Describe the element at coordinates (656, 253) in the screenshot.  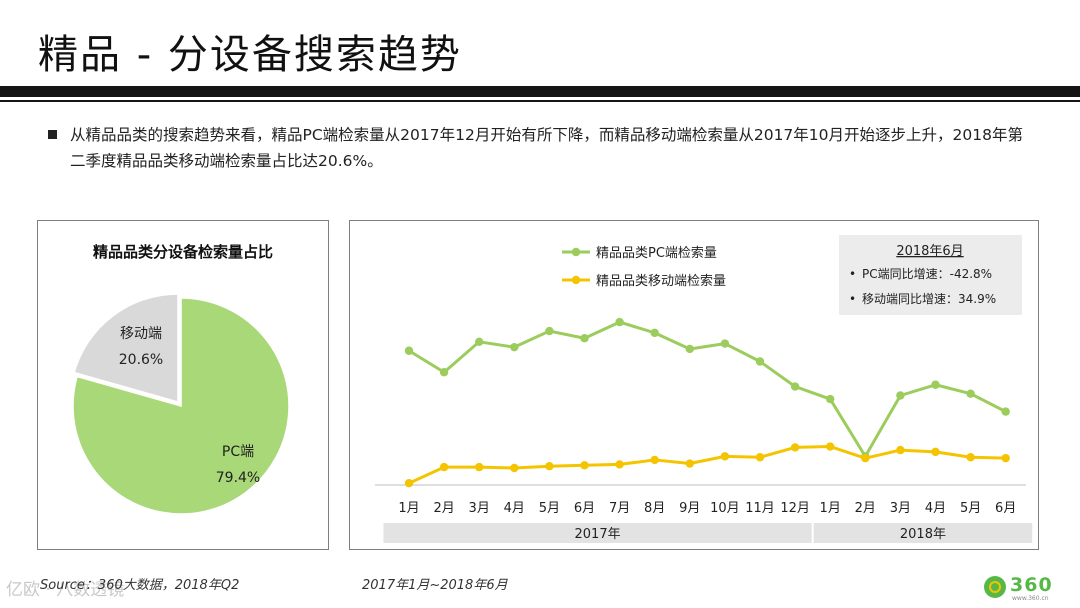
I see `legend-label: 精品品类PC端检索量` at that location.